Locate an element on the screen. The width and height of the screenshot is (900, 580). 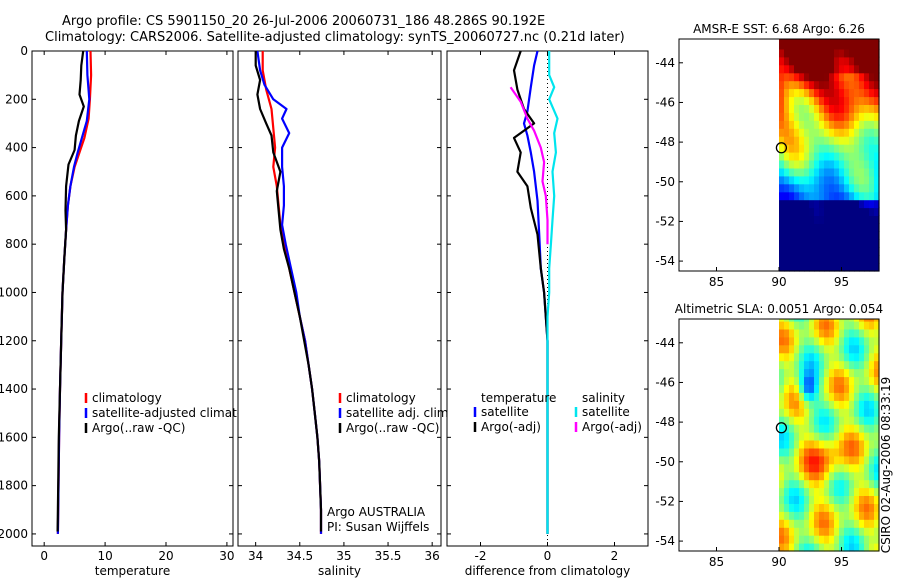
sst-ytick-label: -54 is located at coordinates (665, 261).